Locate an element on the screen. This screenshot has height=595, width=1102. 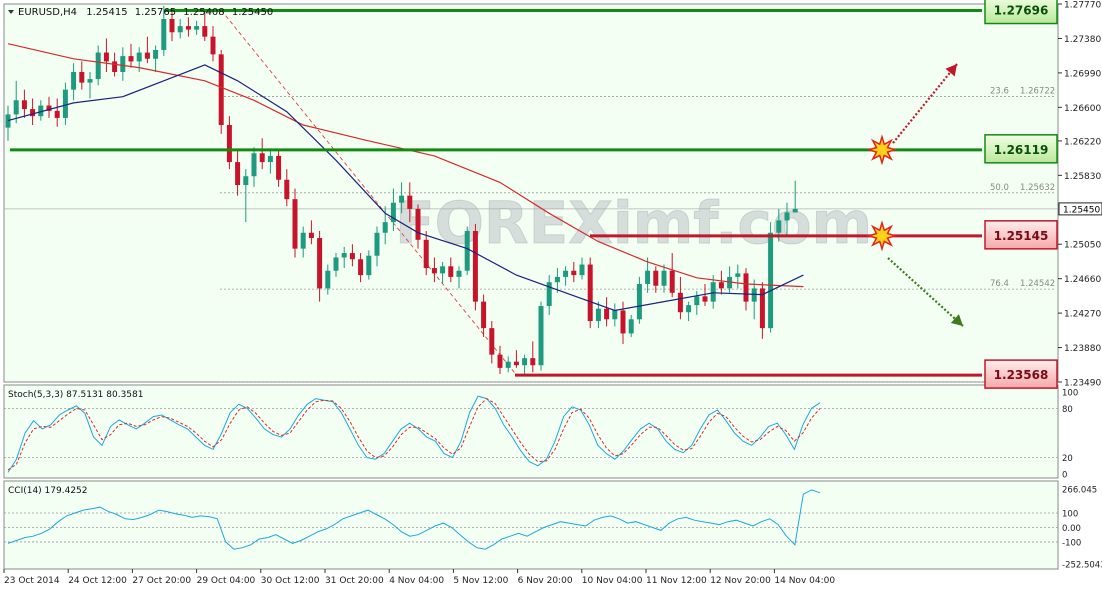
header-open: 1.25415 is located at coordinates (106, 12).